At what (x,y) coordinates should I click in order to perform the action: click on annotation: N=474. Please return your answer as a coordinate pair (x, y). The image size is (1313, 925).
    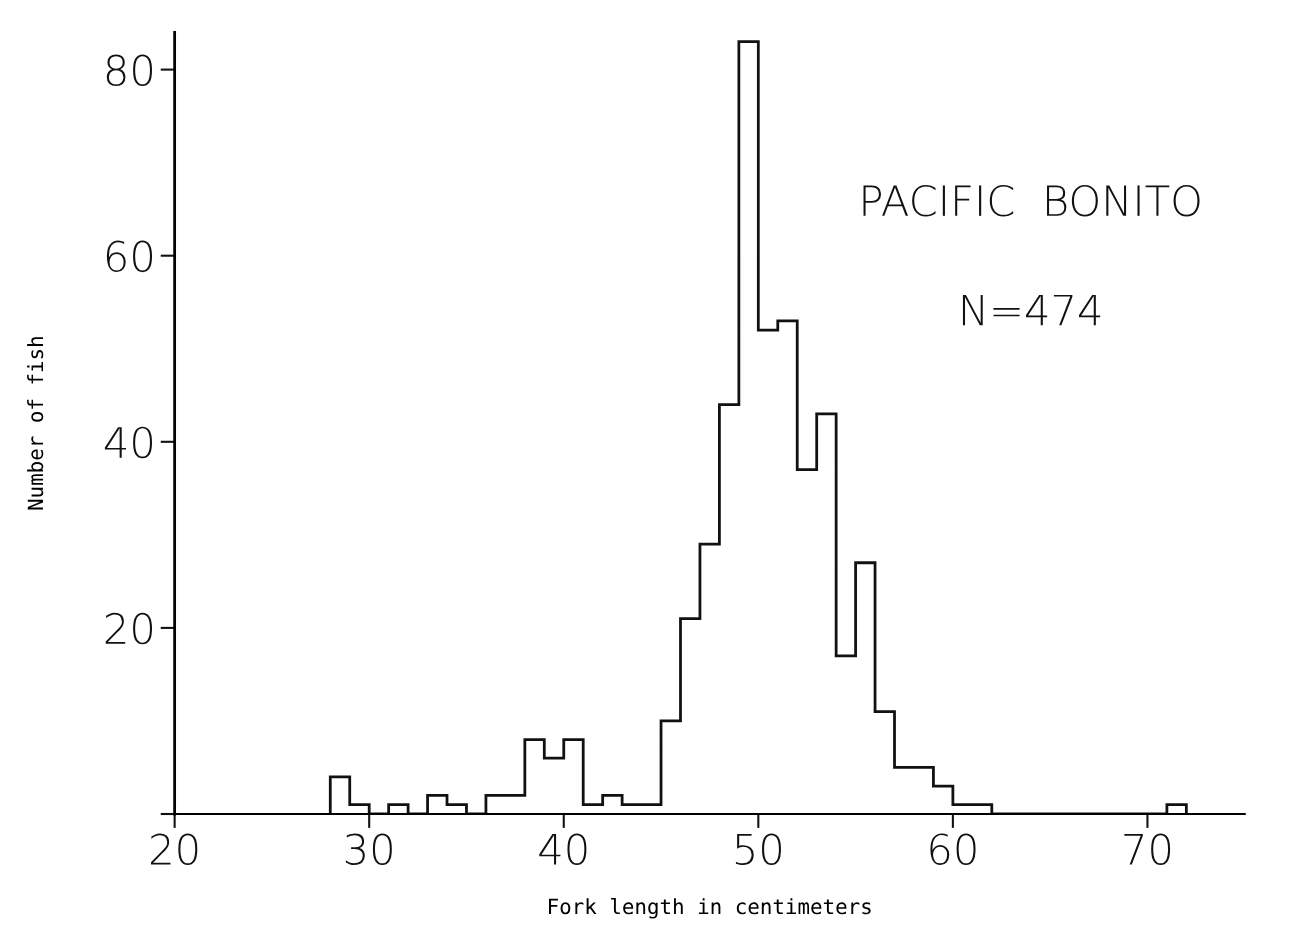
    Looking at the image, I should click on (1031, 310).